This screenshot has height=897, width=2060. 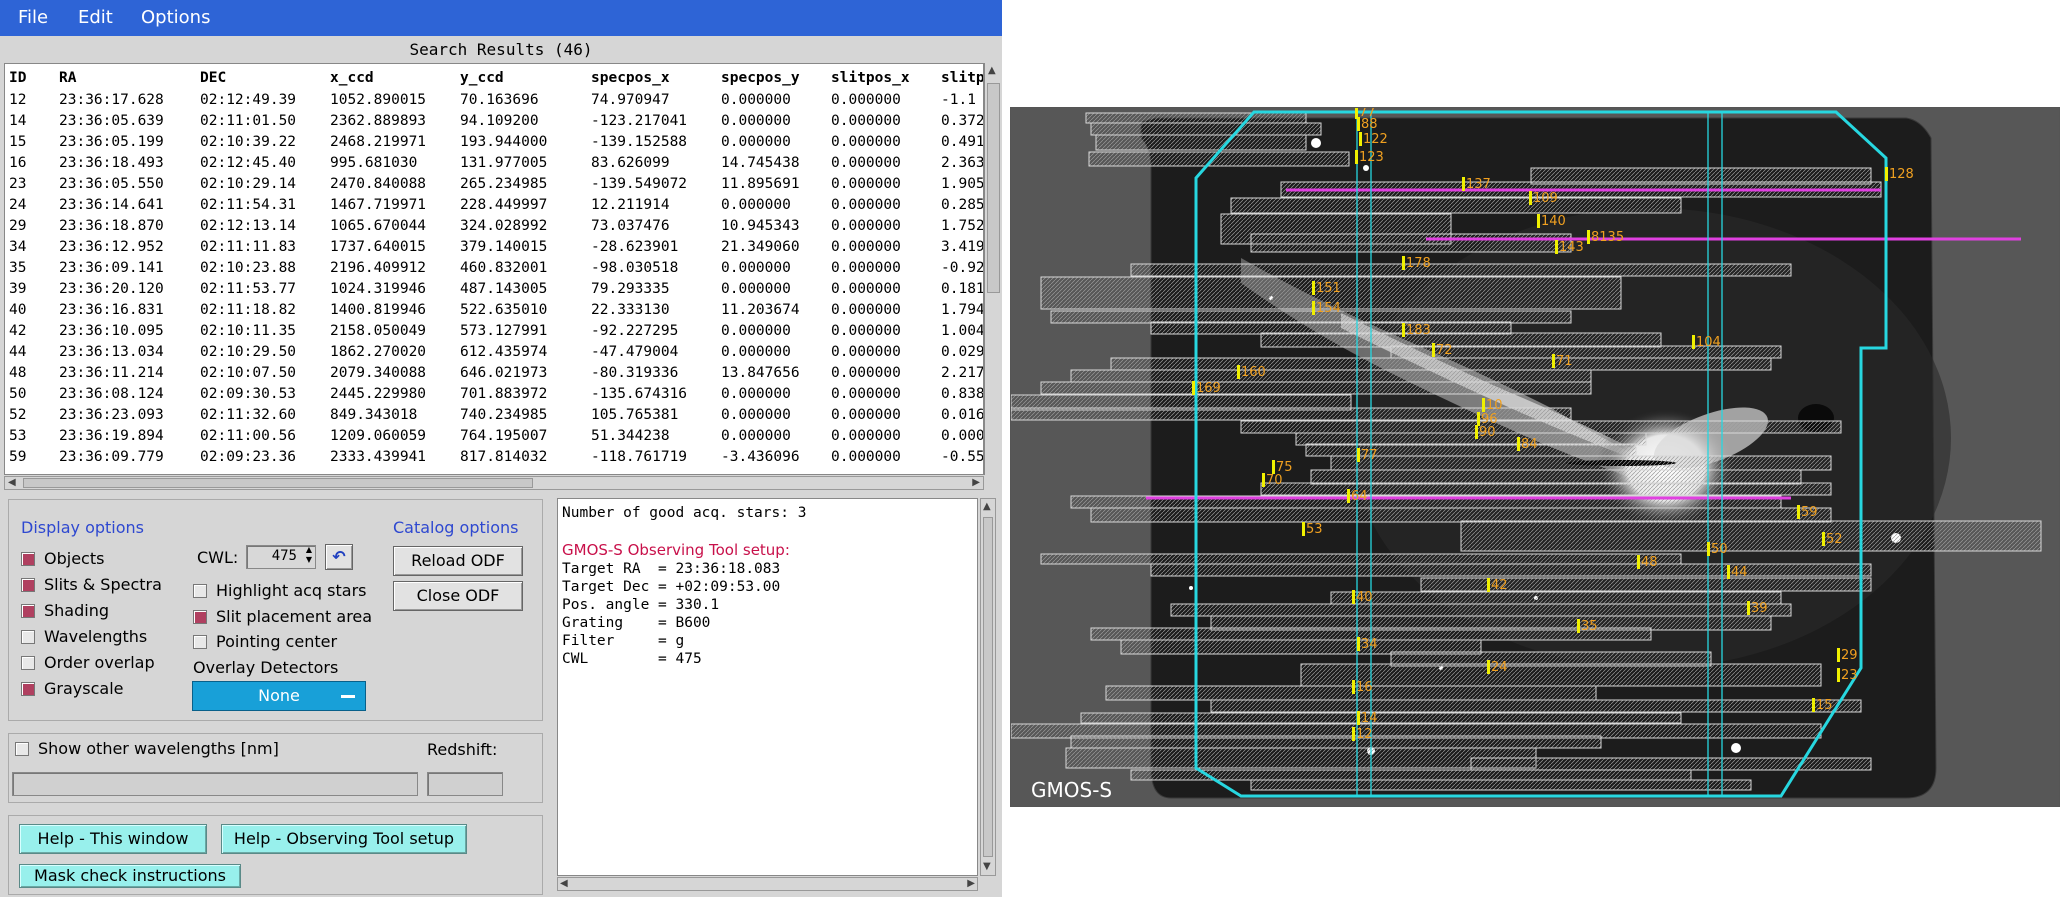 I want to click on slit-label: 154, so click(x=1328, y=308).